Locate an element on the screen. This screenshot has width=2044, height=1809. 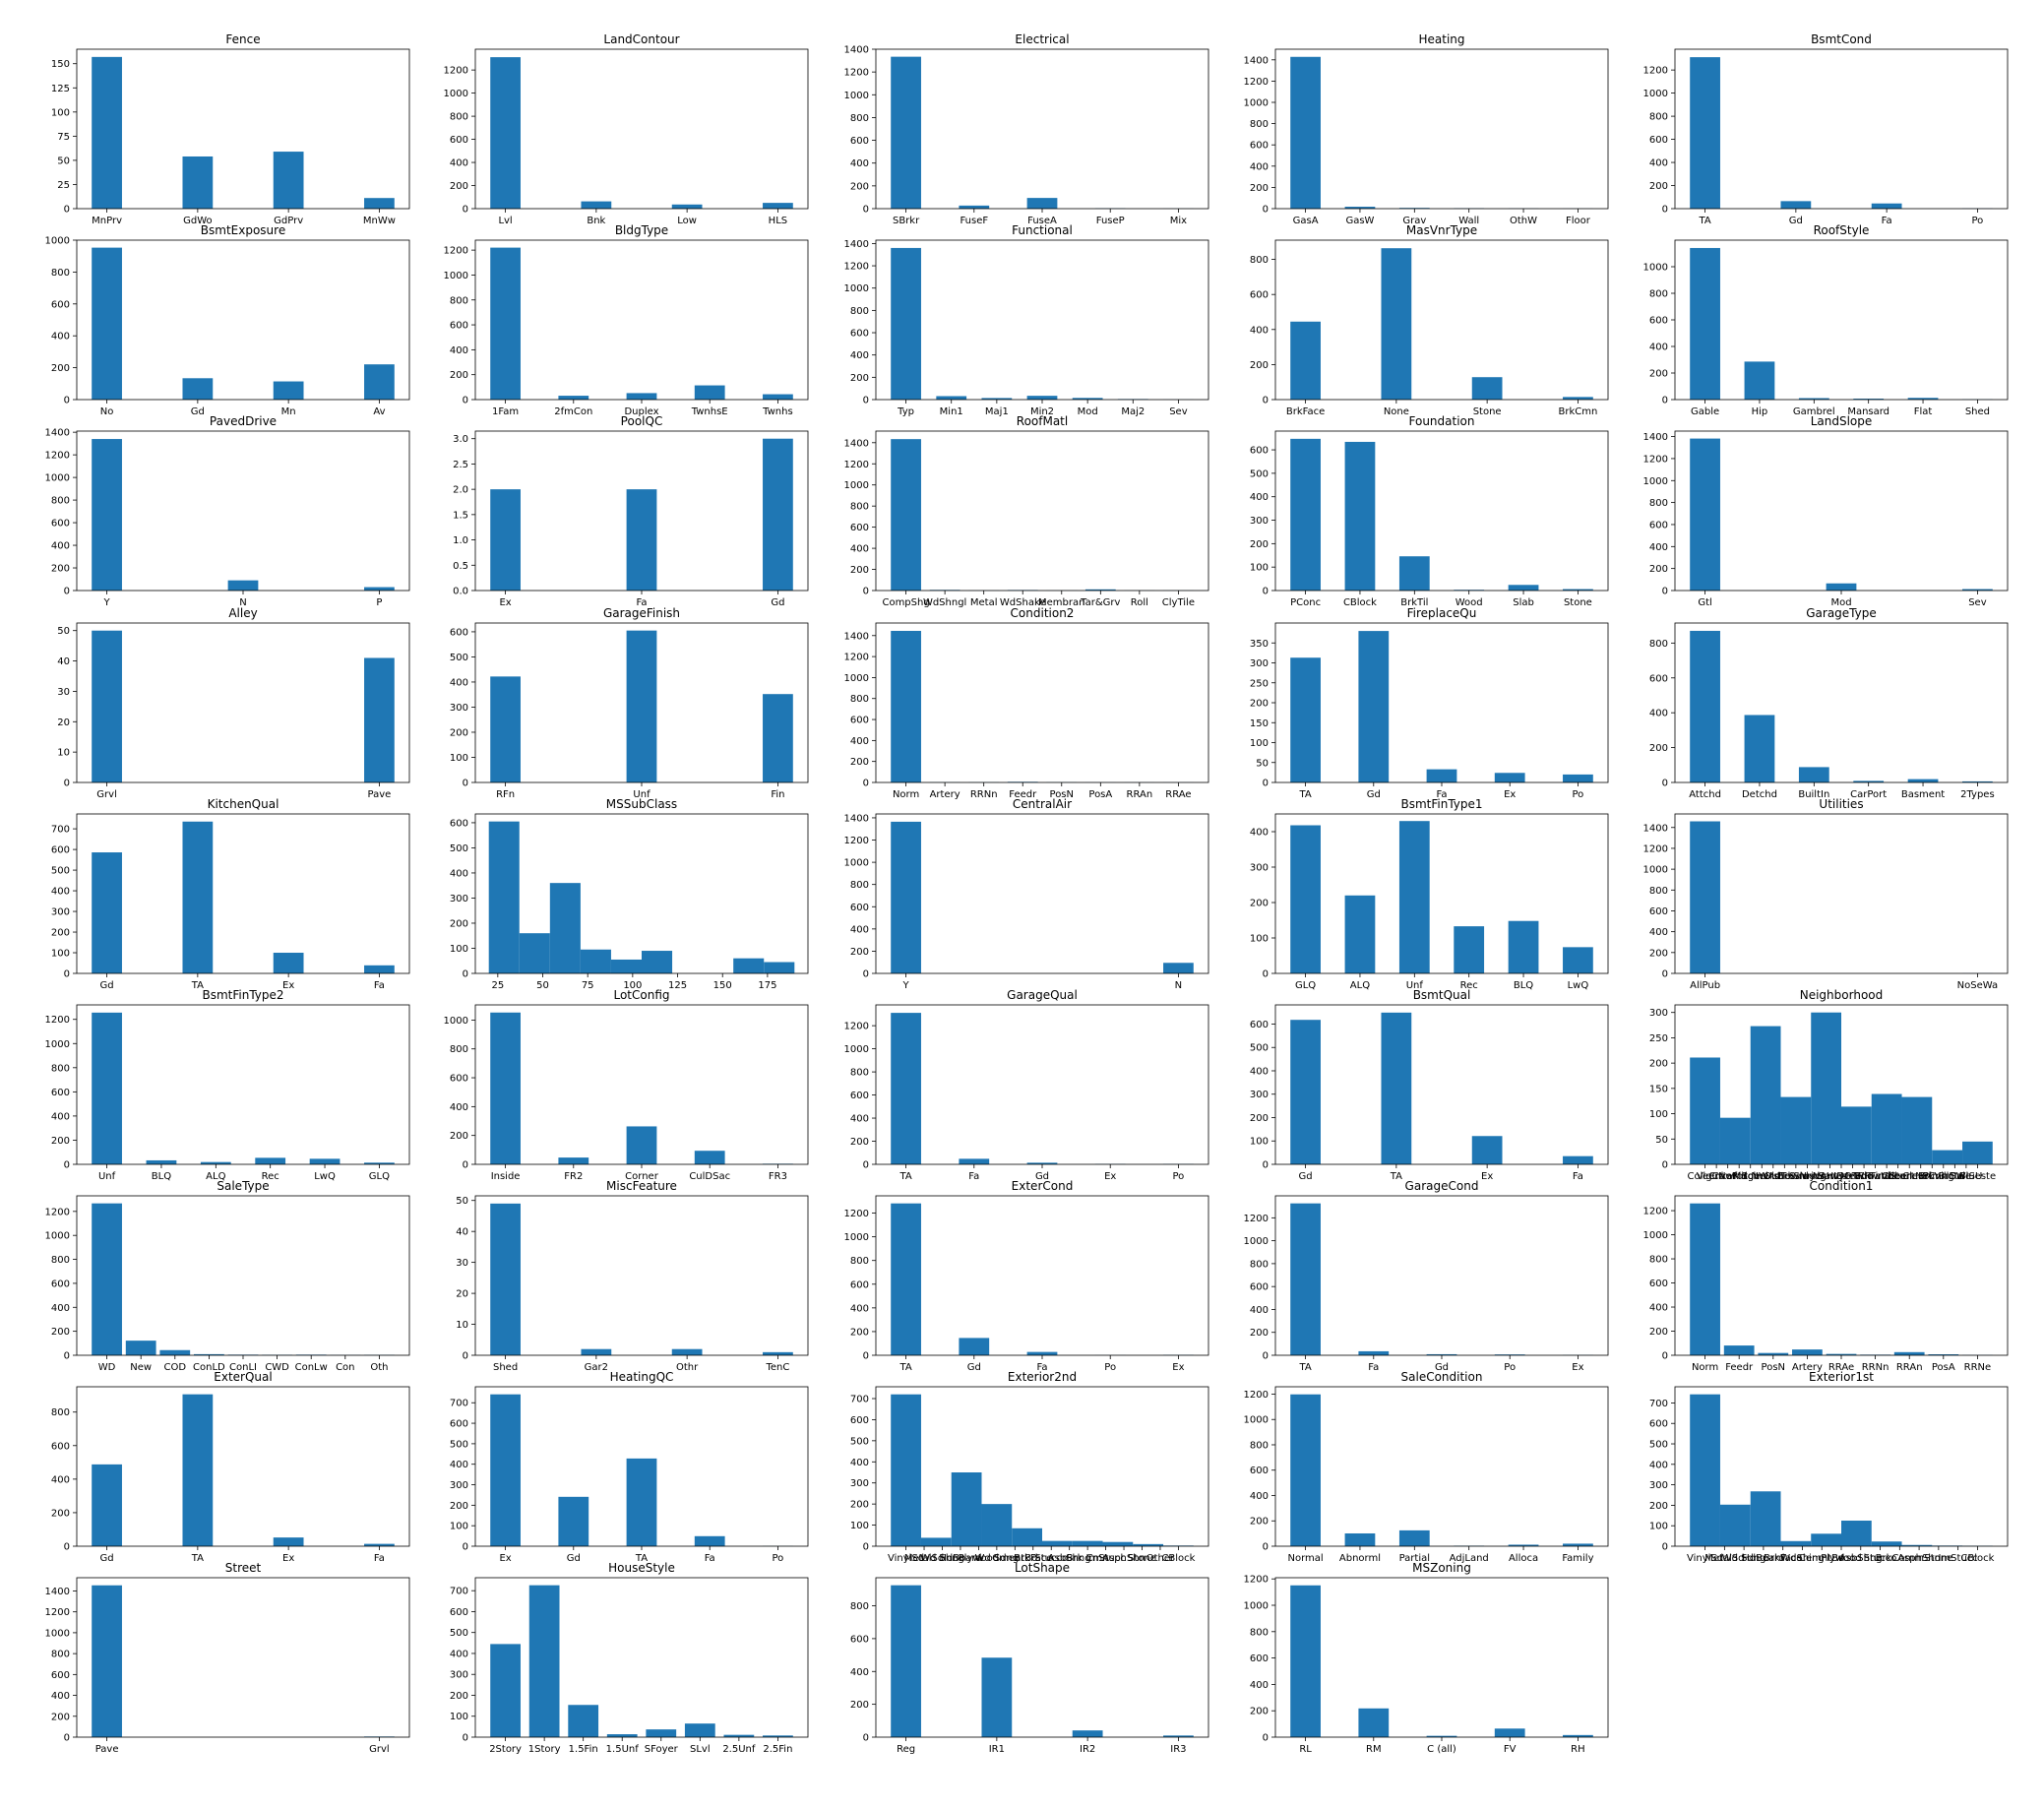
y-tick-label: 100 is located at coordinates (60, 112).